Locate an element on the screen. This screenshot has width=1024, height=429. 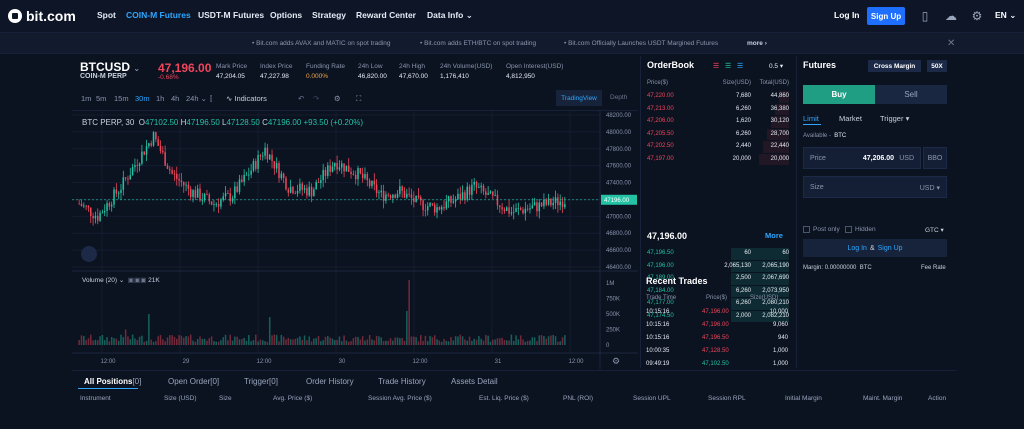
price-tick-label: 47400.00 is located at coordinates (619, 184).